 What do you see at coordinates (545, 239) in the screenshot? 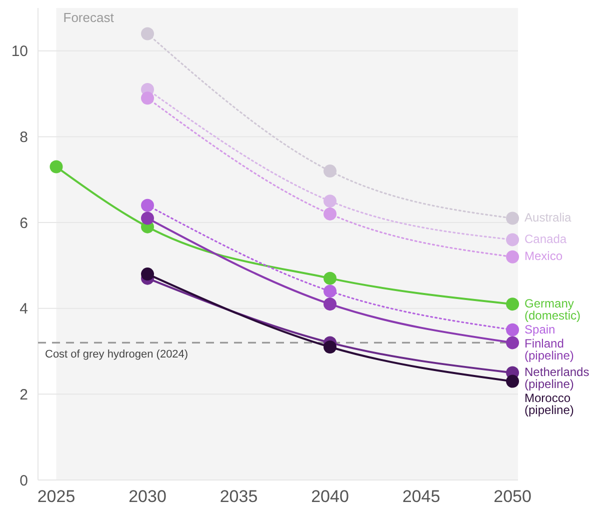
I see `series-label: Canada` at bounding box center [545, 239].